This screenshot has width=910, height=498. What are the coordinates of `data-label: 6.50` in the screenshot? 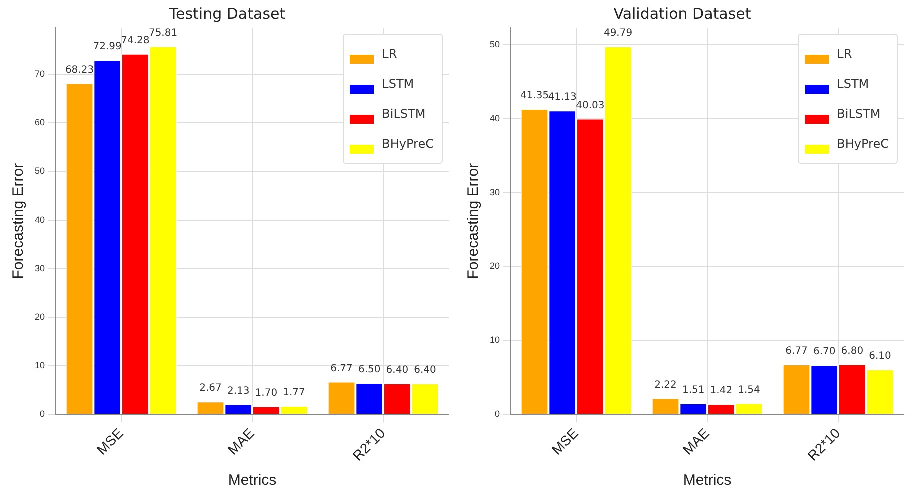 It's located at (369, 370).